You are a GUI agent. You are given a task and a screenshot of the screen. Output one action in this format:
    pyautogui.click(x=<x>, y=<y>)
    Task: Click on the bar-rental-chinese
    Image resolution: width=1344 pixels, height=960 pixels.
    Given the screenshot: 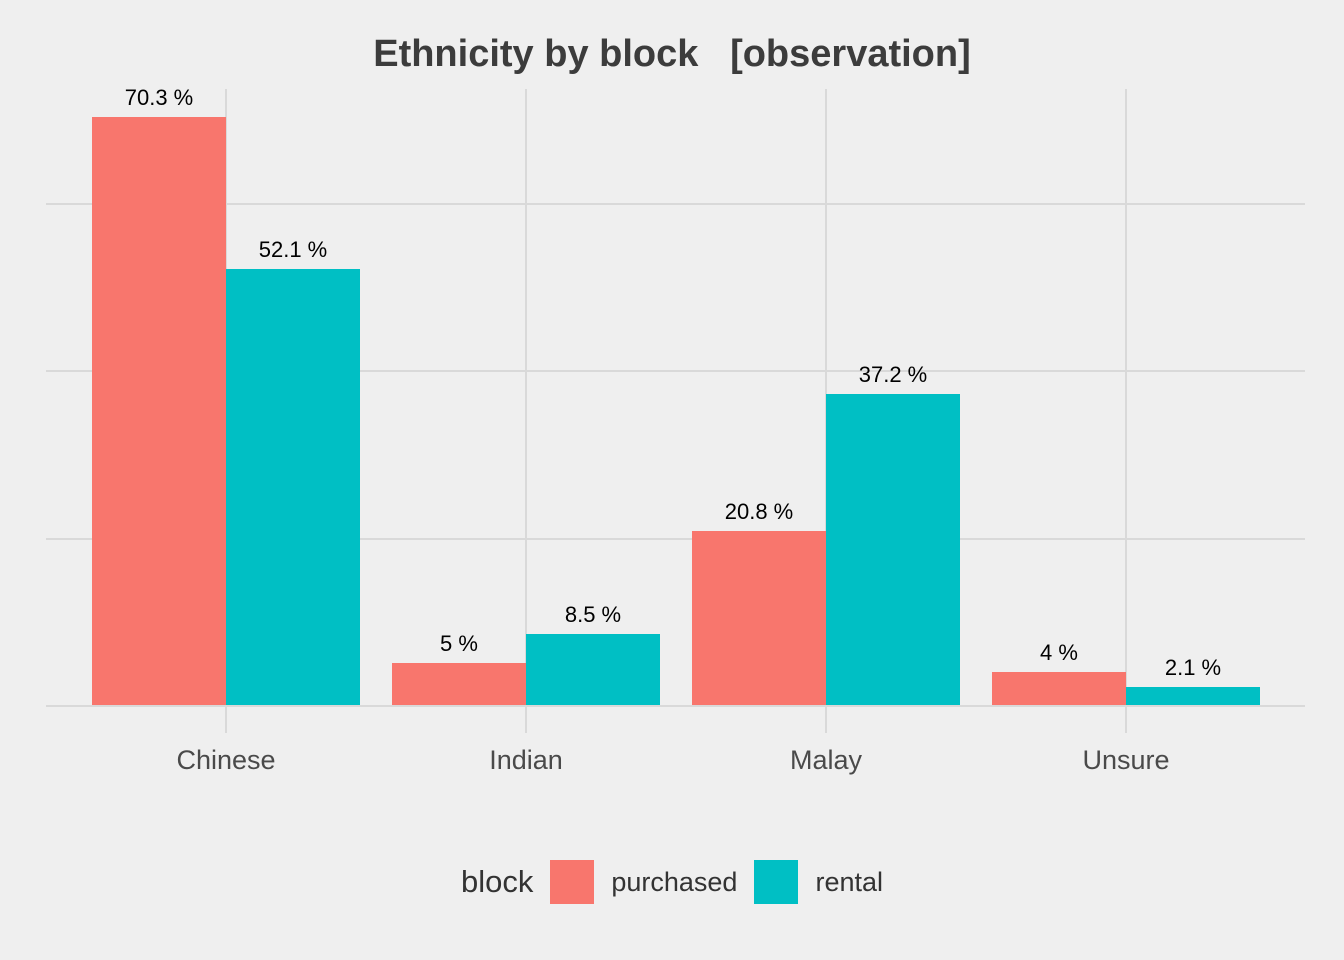 What is the action you would take?
    pyautogui.click(x=293, y=487)
    